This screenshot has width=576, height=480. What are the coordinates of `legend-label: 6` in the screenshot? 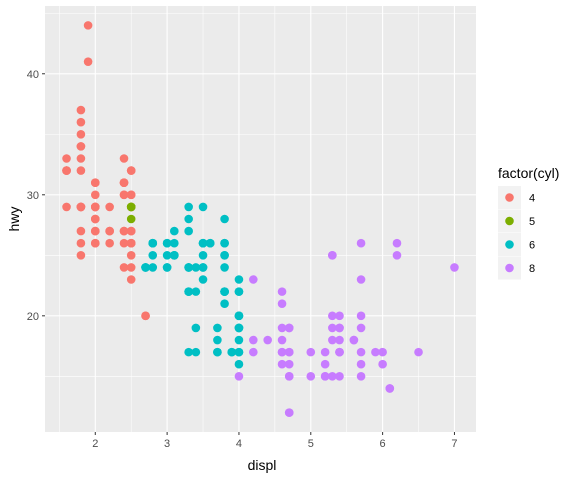 It's located at (532, 246).